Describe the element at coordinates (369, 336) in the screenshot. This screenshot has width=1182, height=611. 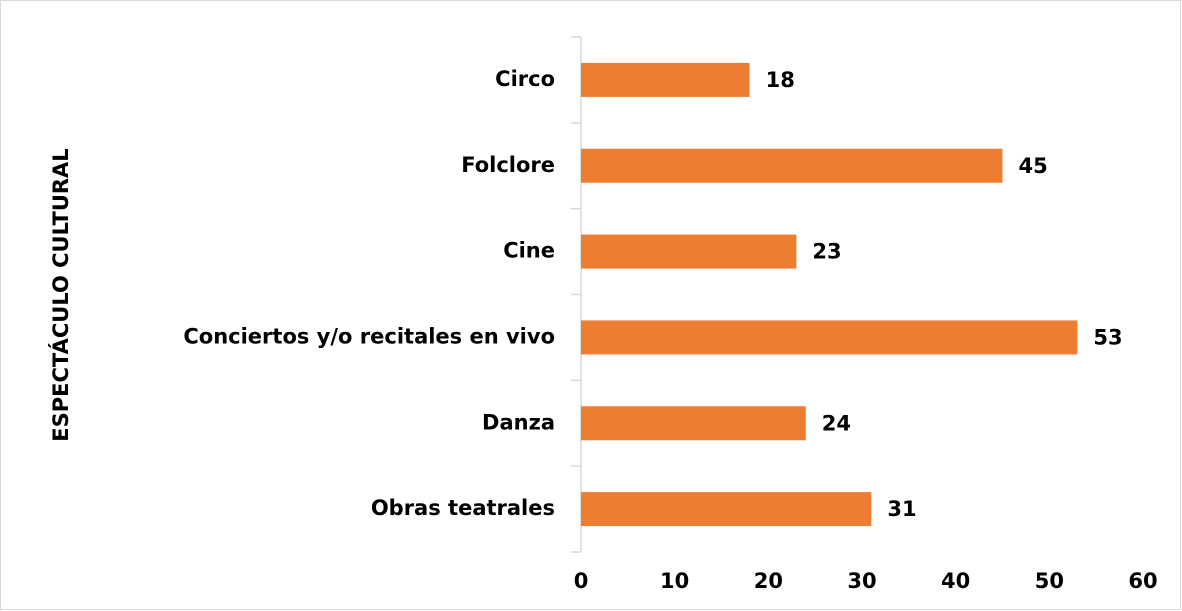
I see `y-tick-label: Conciertos y/o recitales en vivo` at that location.